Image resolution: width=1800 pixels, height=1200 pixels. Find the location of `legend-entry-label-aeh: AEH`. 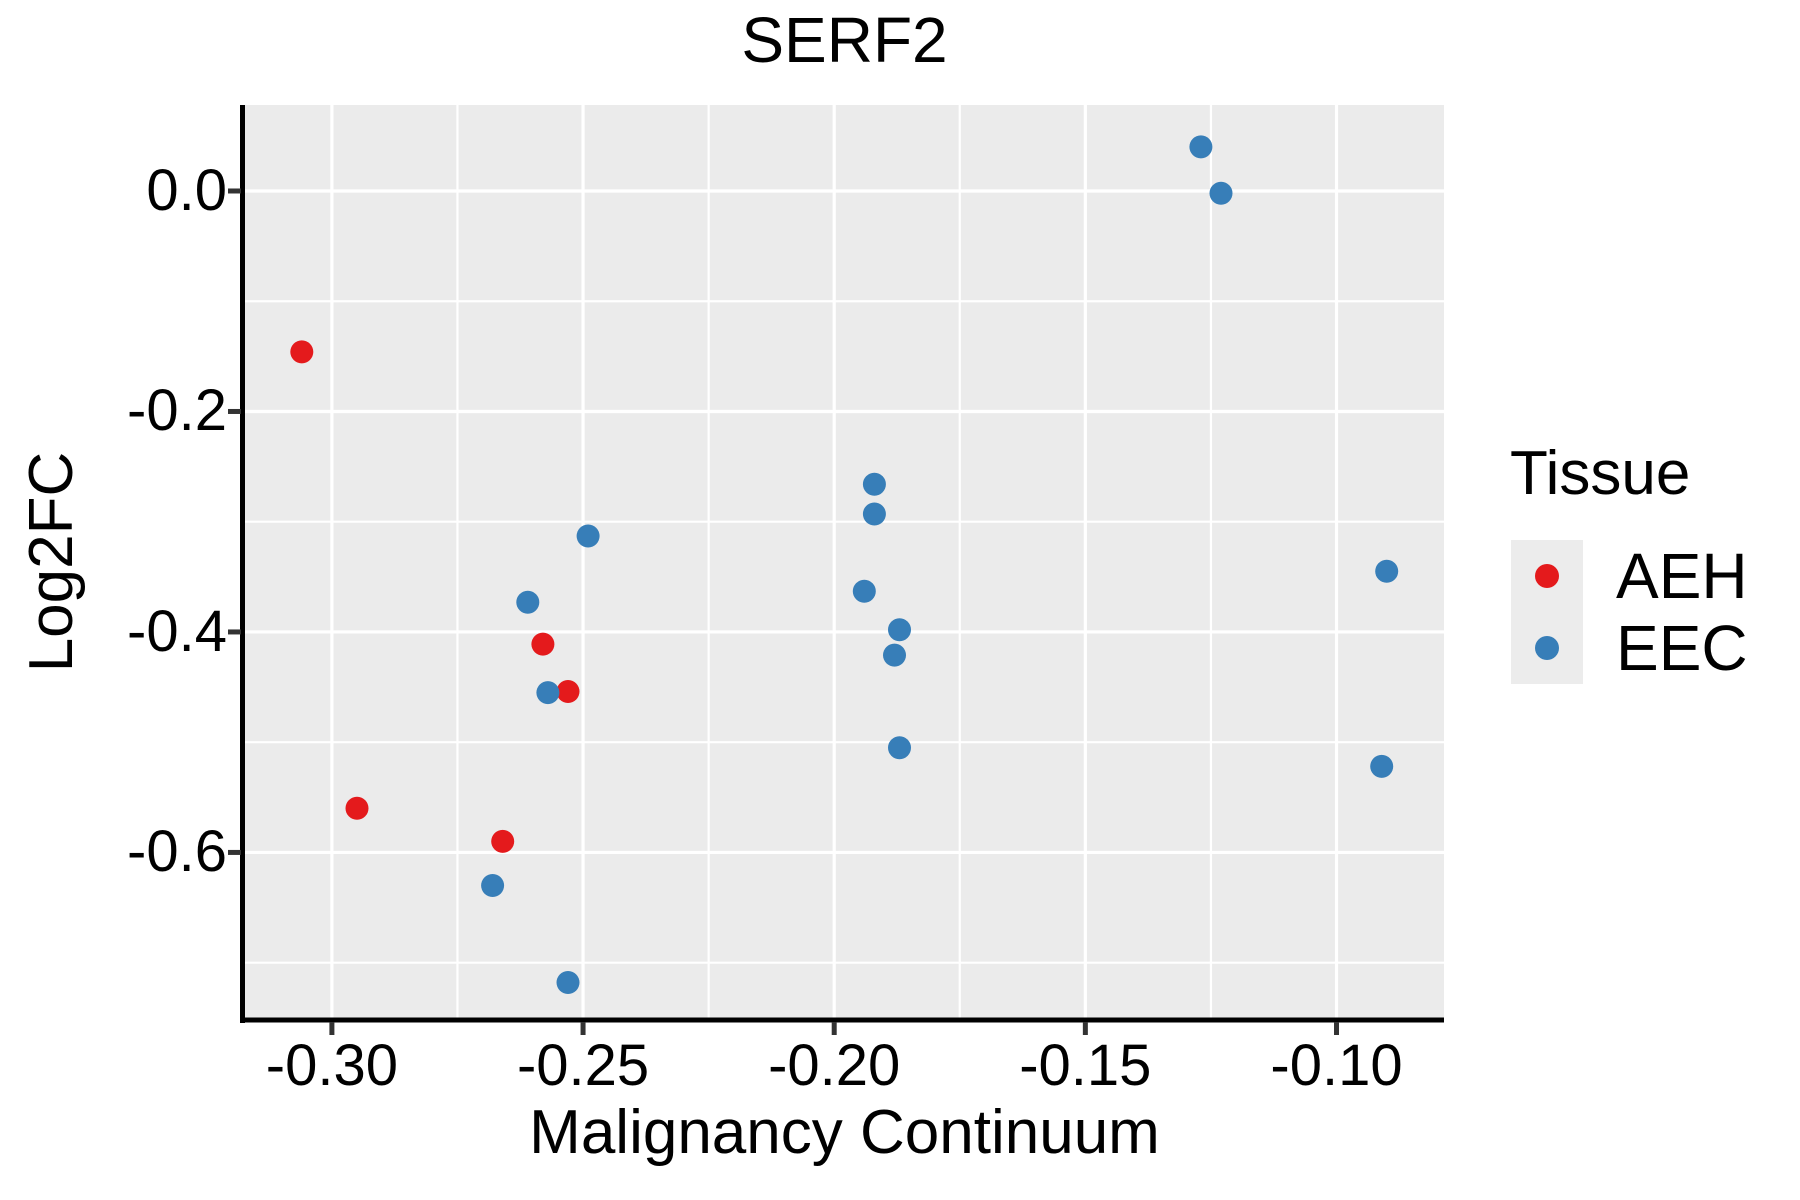

legend-entry-label-aeh: AEH is located at coordinates (1682, 576).